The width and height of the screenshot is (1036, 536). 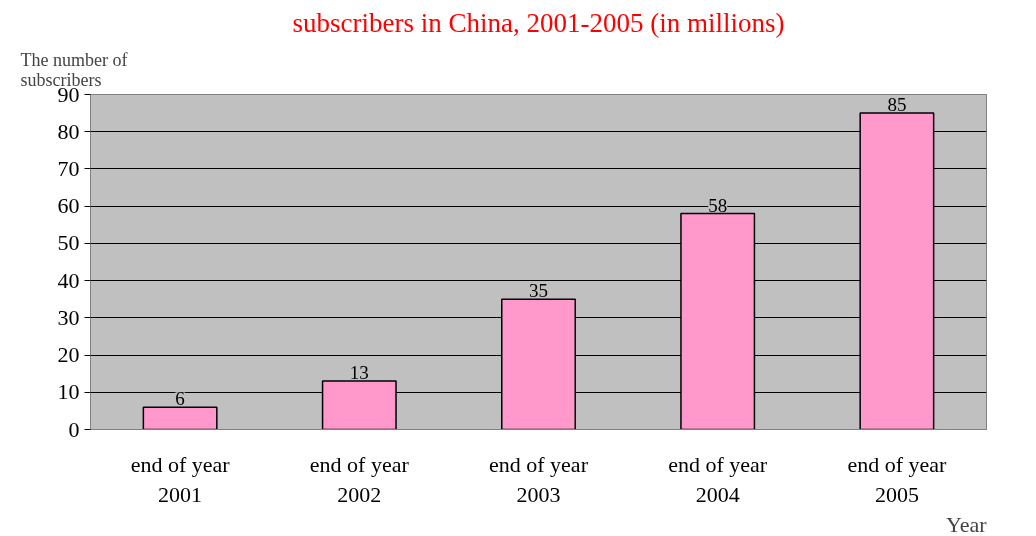 I want to click on data-label: 58, so click(x=718, y=205).